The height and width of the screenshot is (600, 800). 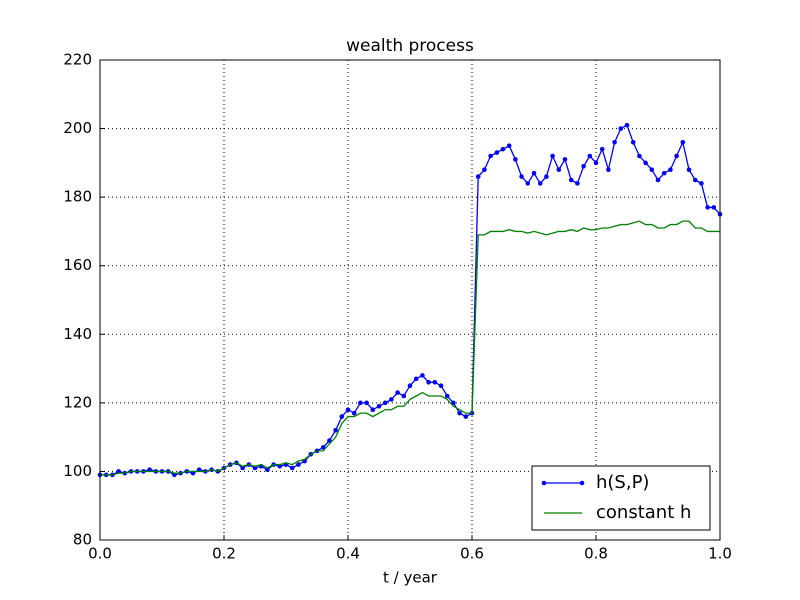 What do you see at coordinates (621, 498) in the screenshot?
I see `legend-box` at bounding box center [621, 498].